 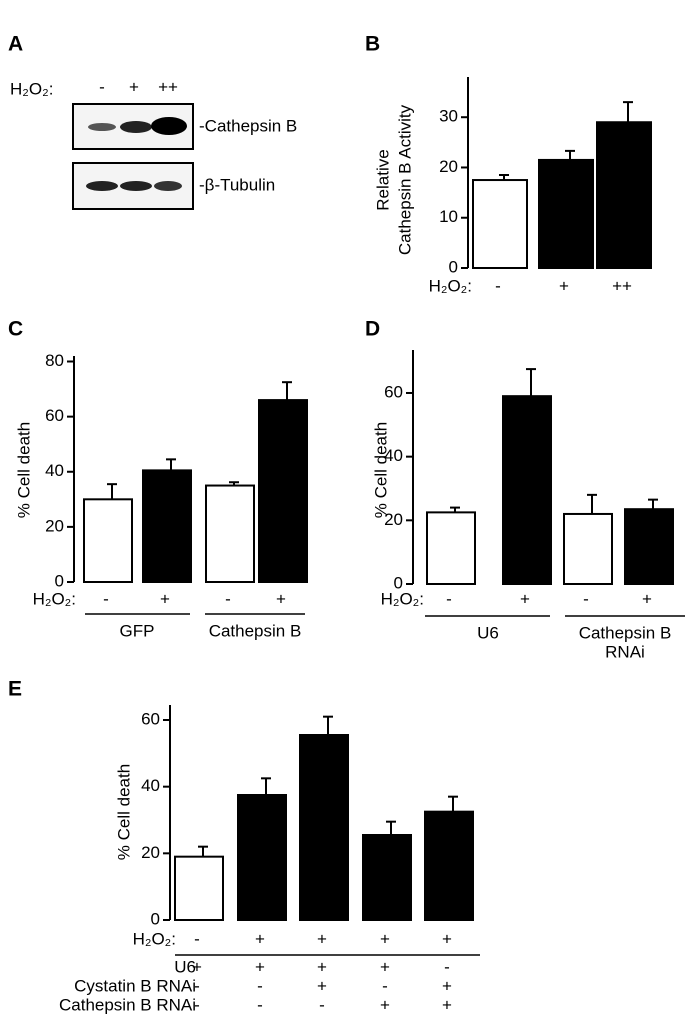 What do you see at coordinates (488, 632) in the screenshot?
I see `group-label: U6` at bounding box center [488, 632].